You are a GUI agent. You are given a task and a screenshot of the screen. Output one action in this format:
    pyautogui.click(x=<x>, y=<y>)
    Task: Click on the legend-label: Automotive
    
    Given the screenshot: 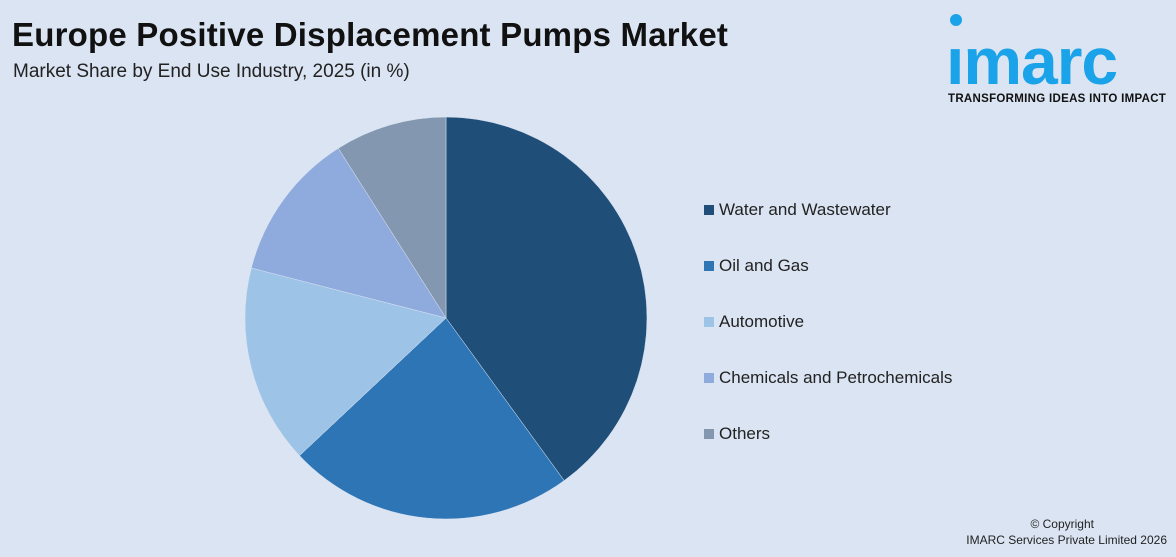 What is the action you would take?
    pyautogui.click(x=762, y=321)
    